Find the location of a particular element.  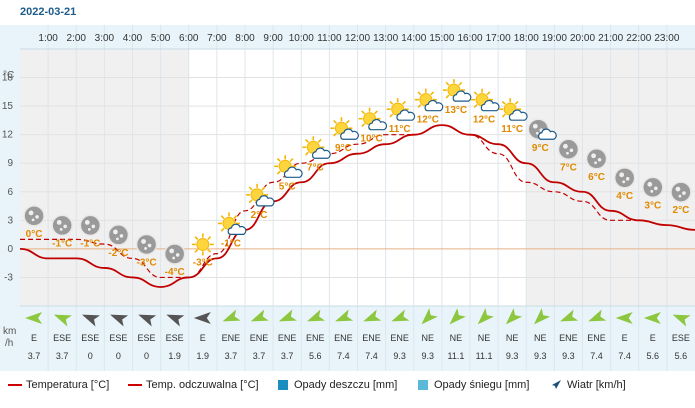

temperature-point-label: 10°C is located at coordinates (371, 139).